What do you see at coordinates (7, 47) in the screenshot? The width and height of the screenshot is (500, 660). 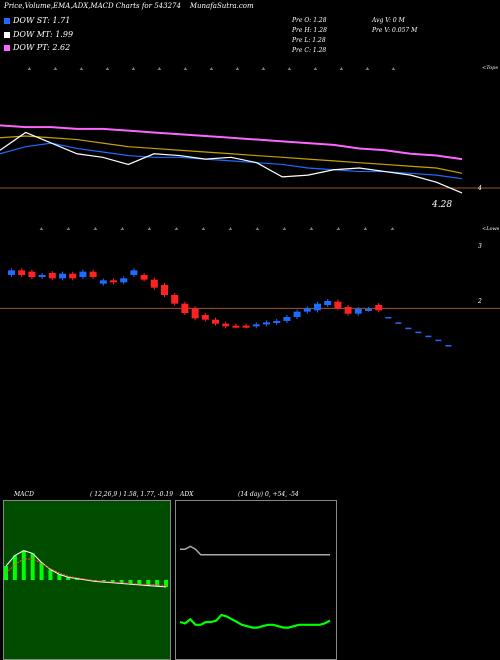 I see `legend-swatch-pt` at bounding box center [7, 47].